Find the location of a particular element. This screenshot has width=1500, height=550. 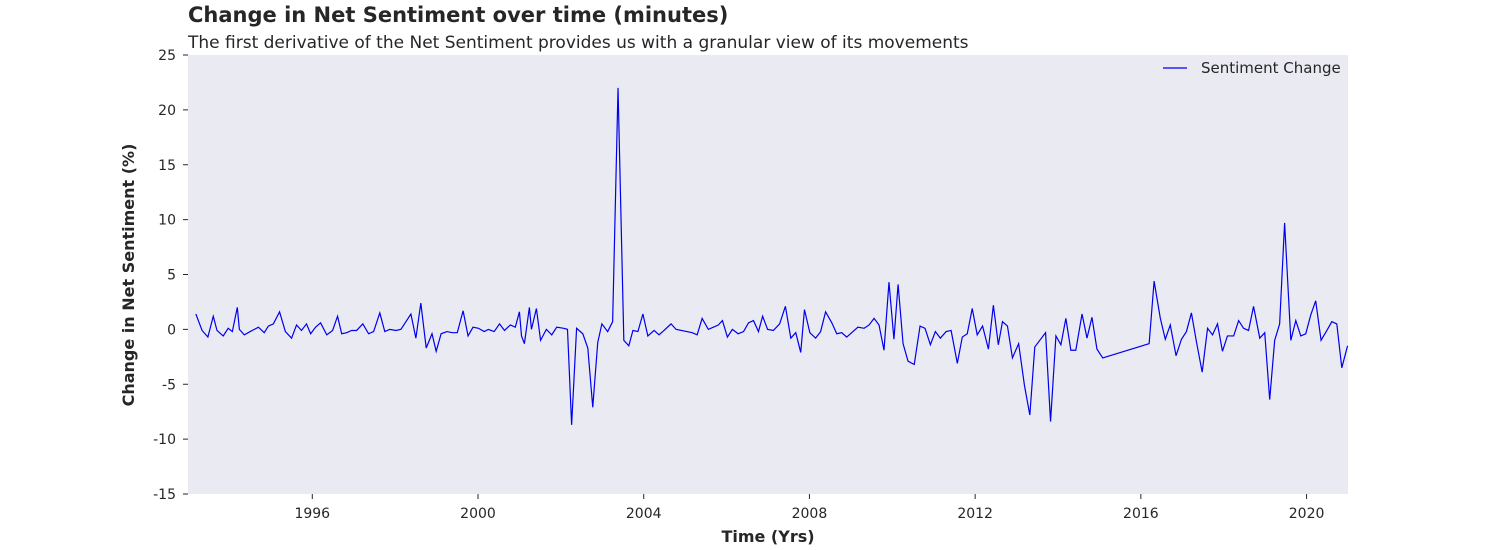

x-tick-label: 1996 is located at coordinates (312, 514).